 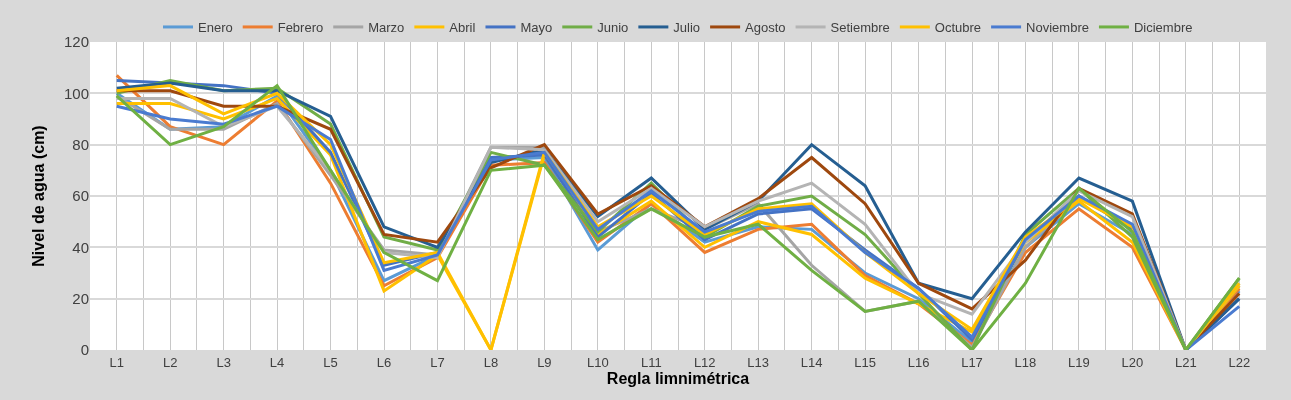 I want to click on x-tick-label: L15, so click(x=865, y=362).